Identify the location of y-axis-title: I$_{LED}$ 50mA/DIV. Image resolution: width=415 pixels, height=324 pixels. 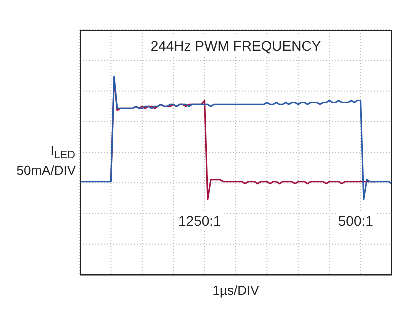
(46, 161).